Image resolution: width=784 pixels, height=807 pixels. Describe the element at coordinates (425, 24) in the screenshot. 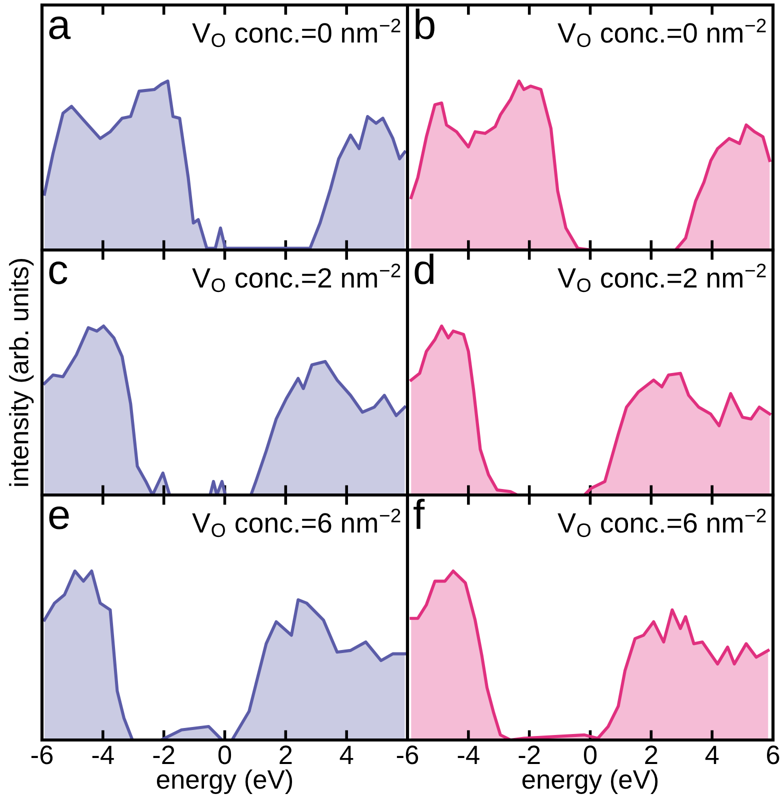

I see `chart-title: b` at that location.